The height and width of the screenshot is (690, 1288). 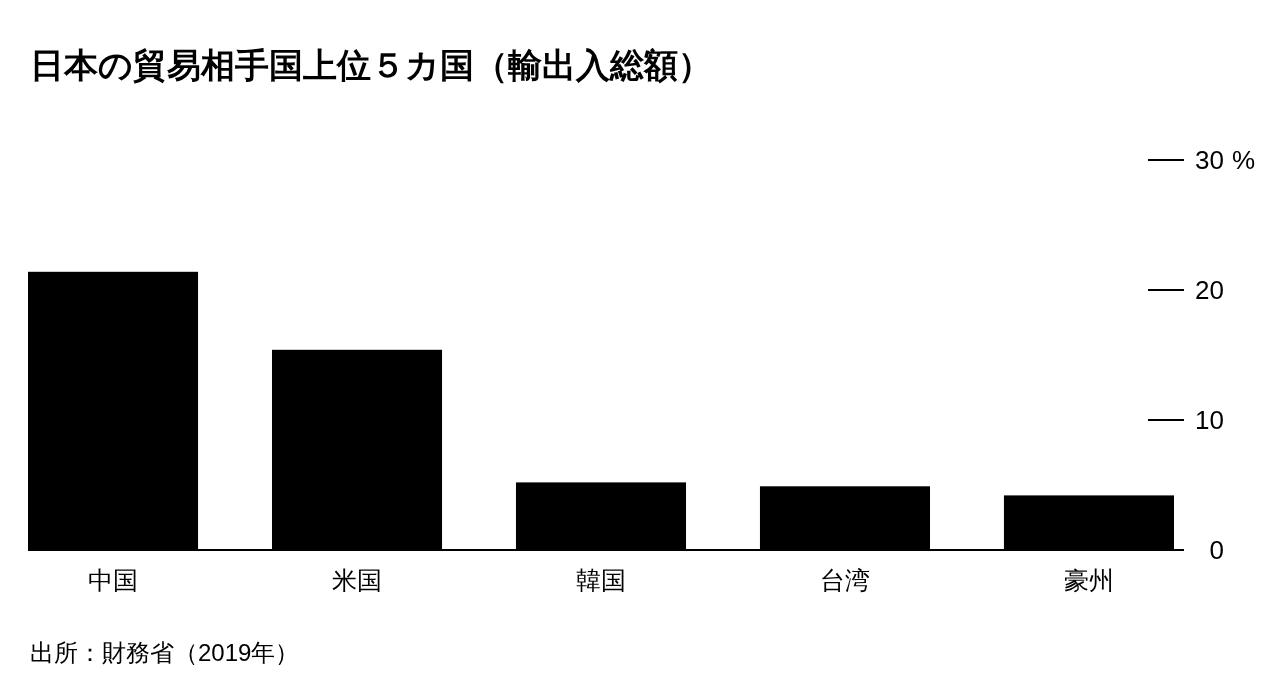 I want to click on x-tick-label: 韓国, so click(x=601, y=580).